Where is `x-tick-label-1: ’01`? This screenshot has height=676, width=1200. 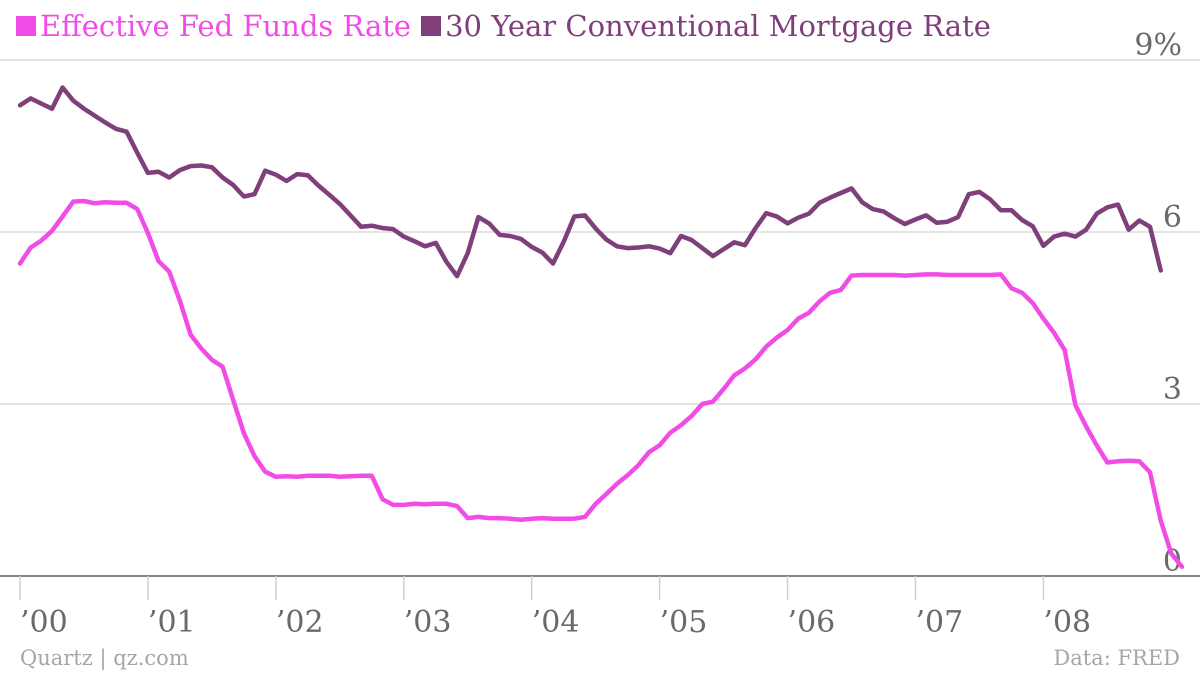 x-tick-label-1: ’01 is located at coordinates (172, 622).